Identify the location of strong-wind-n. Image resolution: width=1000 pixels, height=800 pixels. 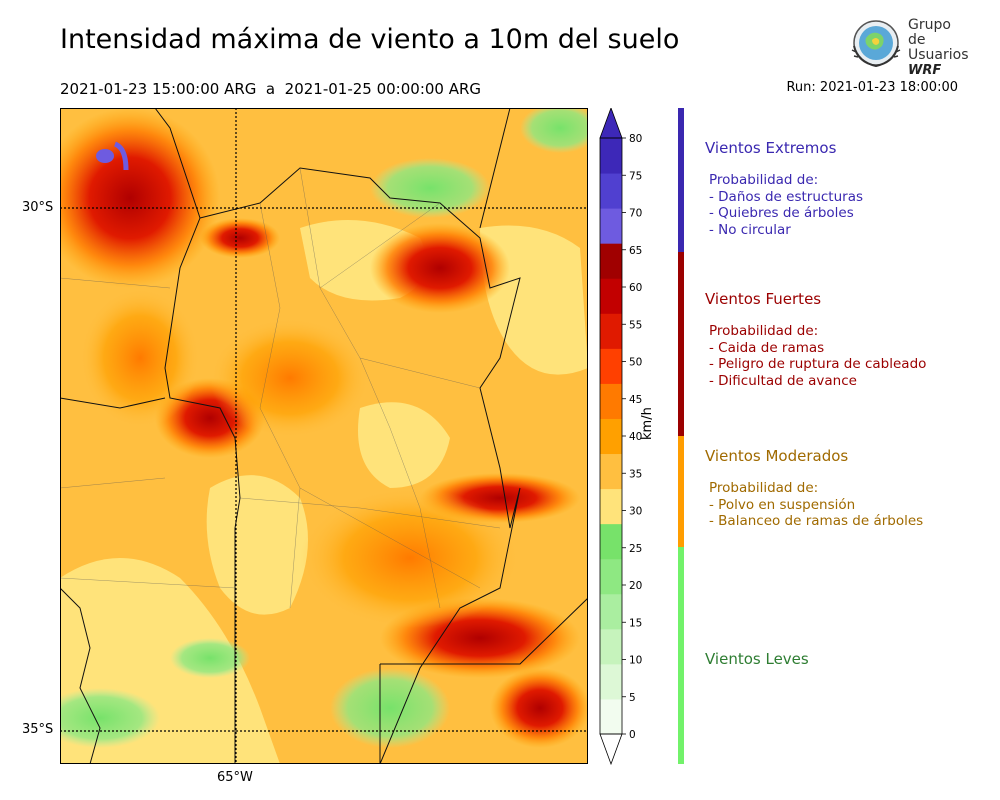
(440, 268).